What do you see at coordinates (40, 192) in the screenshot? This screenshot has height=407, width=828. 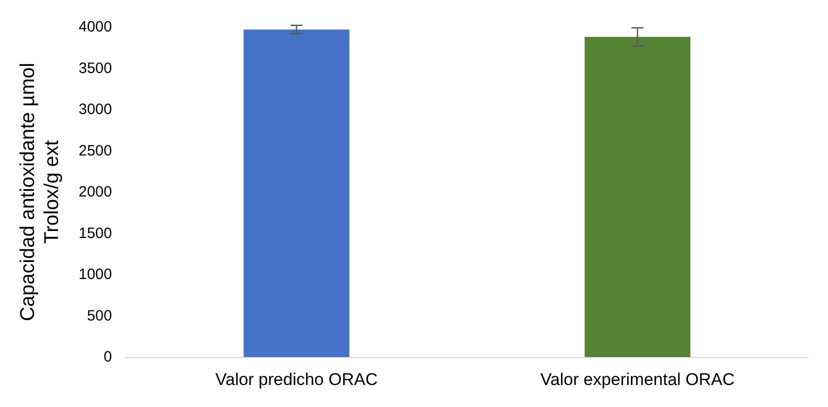 I see `y-axis-title: Capacidad antioxidante µmol Trolox/g ext` at bounding box center [40, 192].